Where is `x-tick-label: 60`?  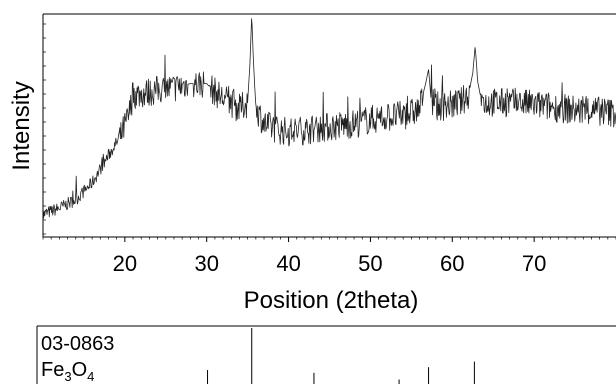
x-tick-label: 60 is located at coordinates (452, 263).